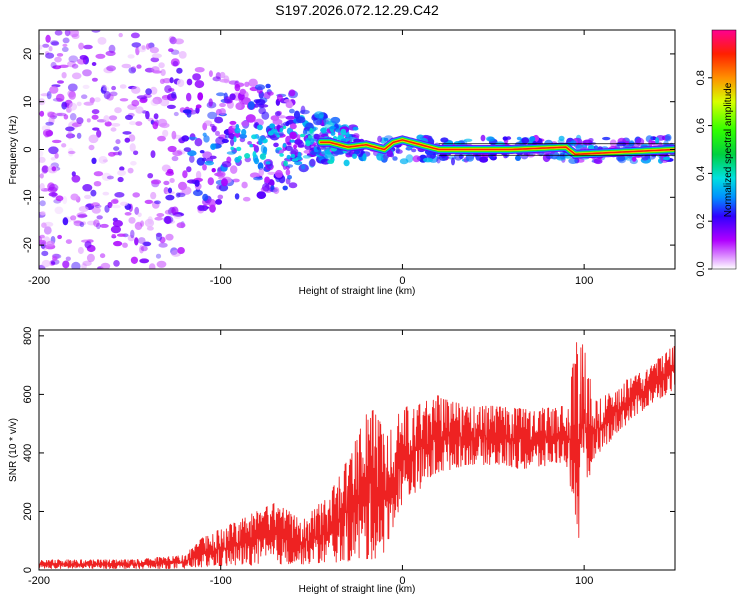 The height and width of the screenshot is (600, 750). Describe the element at coordinates (357, 589) in the screenshot. I see `snr-x-axis-label: Height of straight line (km)` at that location.